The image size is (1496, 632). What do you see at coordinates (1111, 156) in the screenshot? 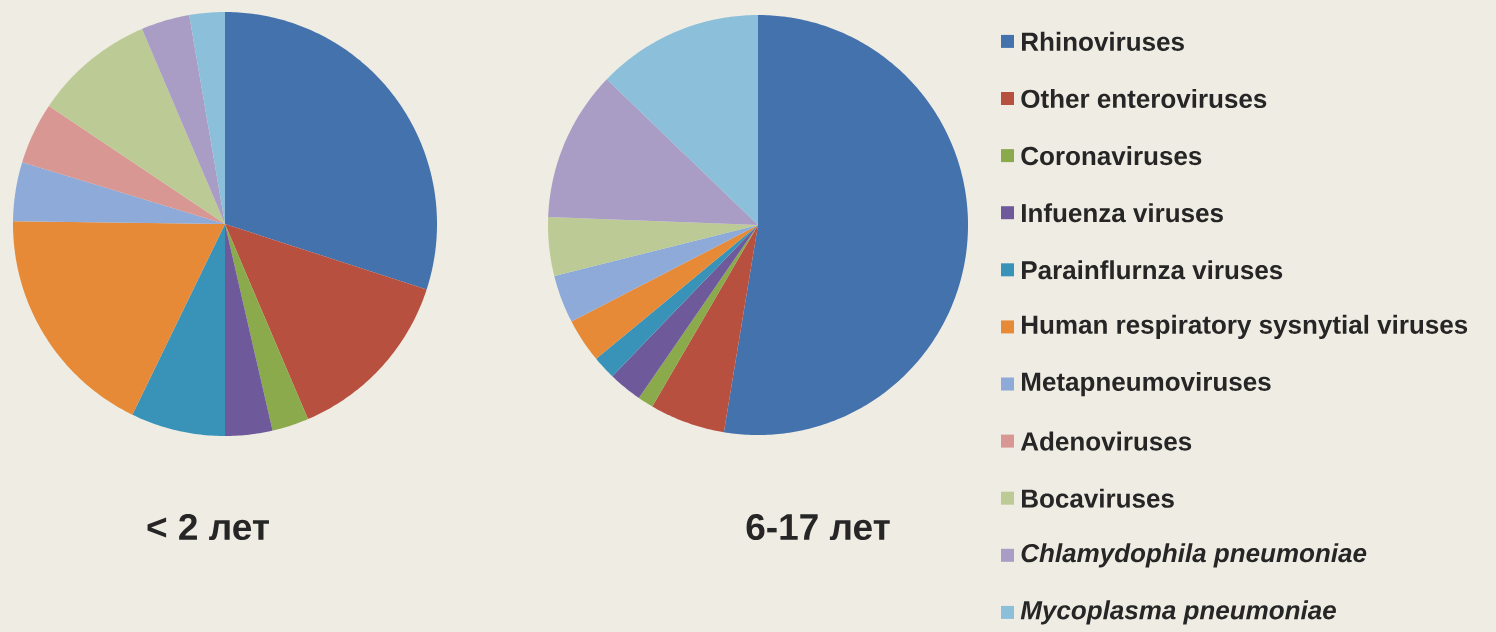
I see `legend-label: Coronaviruses` at bounding box center [1111, 156].